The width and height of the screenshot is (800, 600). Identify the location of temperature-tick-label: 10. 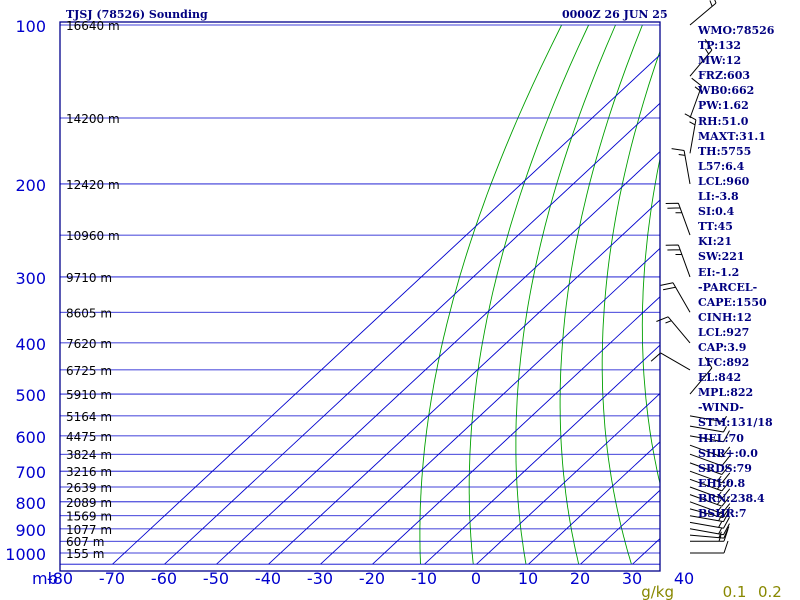
(528, 578).